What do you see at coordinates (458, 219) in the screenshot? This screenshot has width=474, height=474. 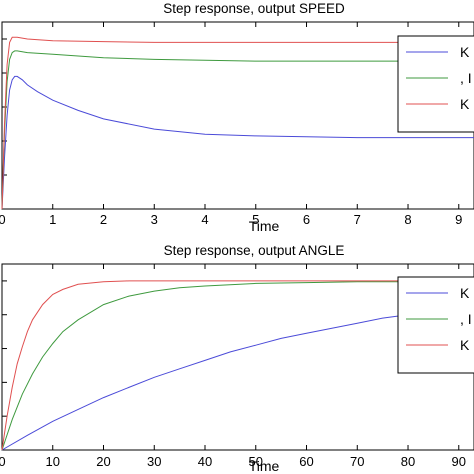 I see `x-tick-label: 9` at bounding box center [458, 219].